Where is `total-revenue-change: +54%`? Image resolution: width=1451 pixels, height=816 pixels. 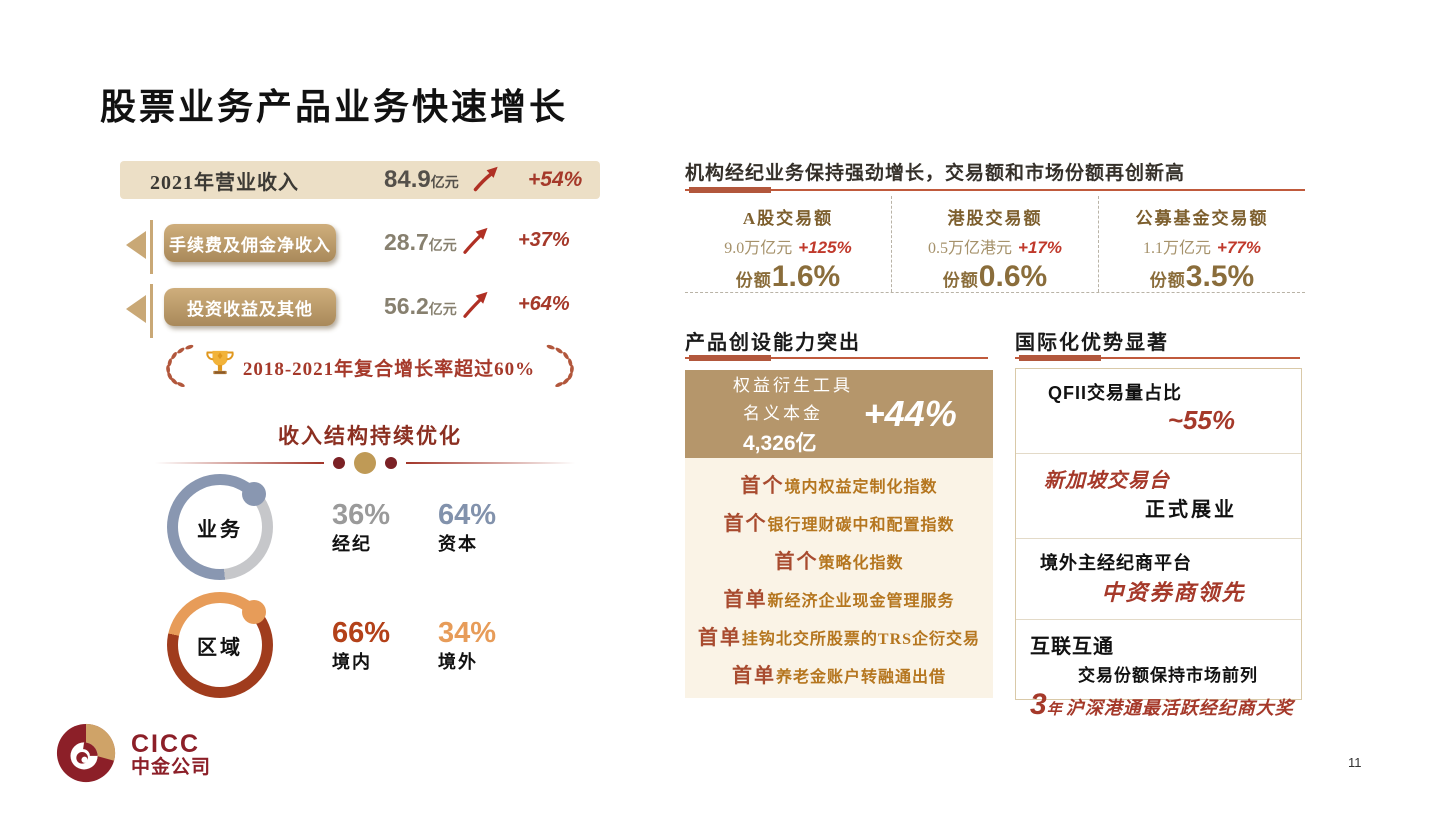 total-revenue-change: +54% is located at coordinates (555, 179).